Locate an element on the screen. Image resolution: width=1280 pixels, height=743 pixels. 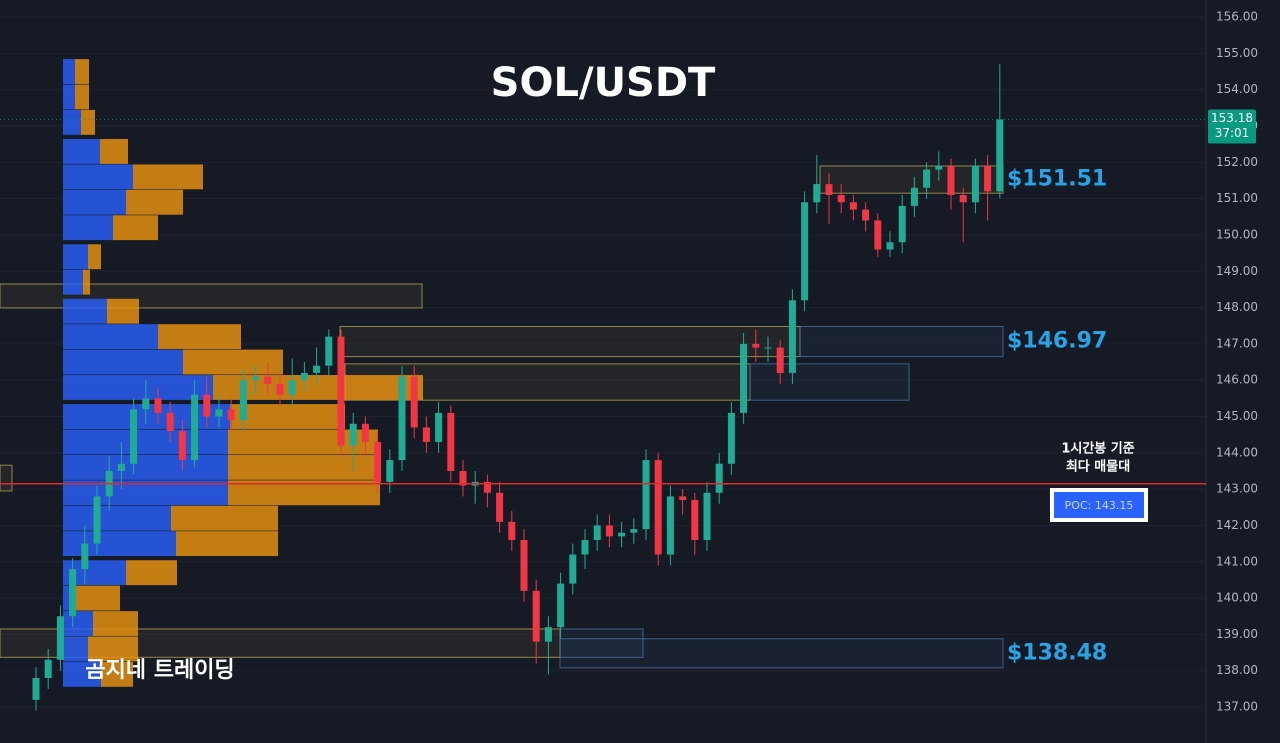
y-tick-label: 143.00 is located at coordinates (1237, 489).